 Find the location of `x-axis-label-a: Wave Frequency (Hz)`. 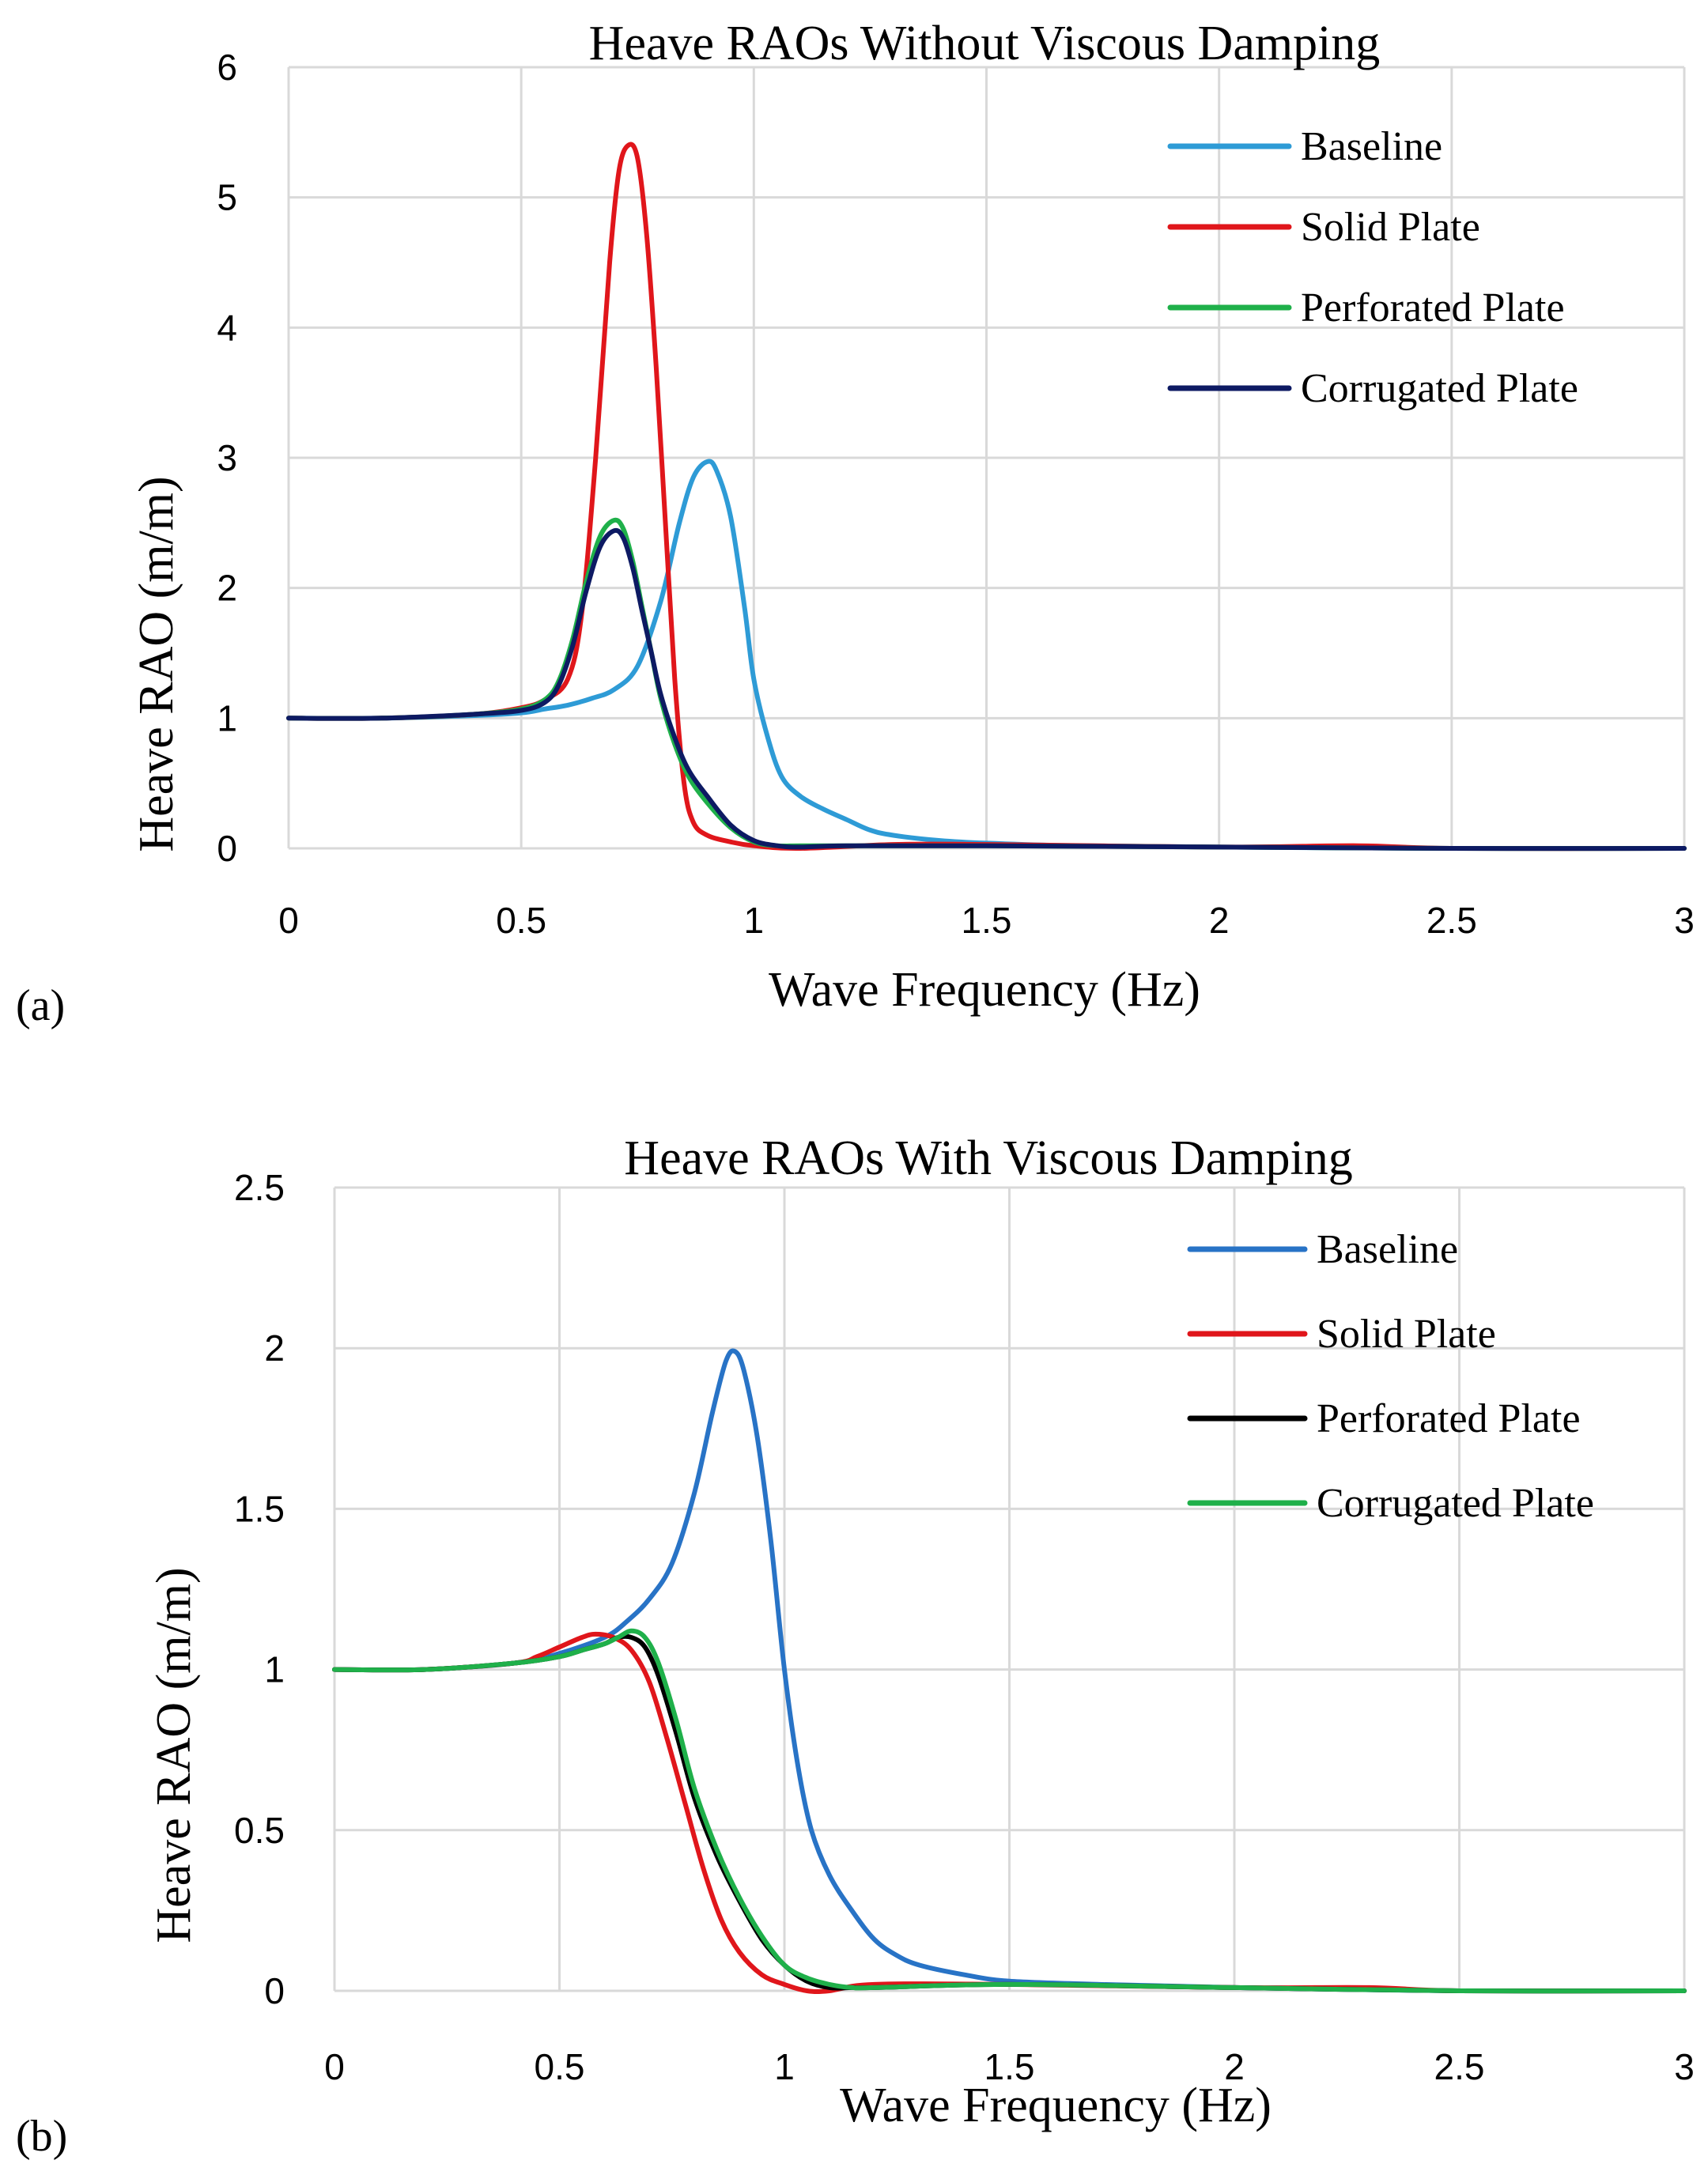

x-axis-label-a: Wave Frequency (Hz) is located at coordinates (984, 990).